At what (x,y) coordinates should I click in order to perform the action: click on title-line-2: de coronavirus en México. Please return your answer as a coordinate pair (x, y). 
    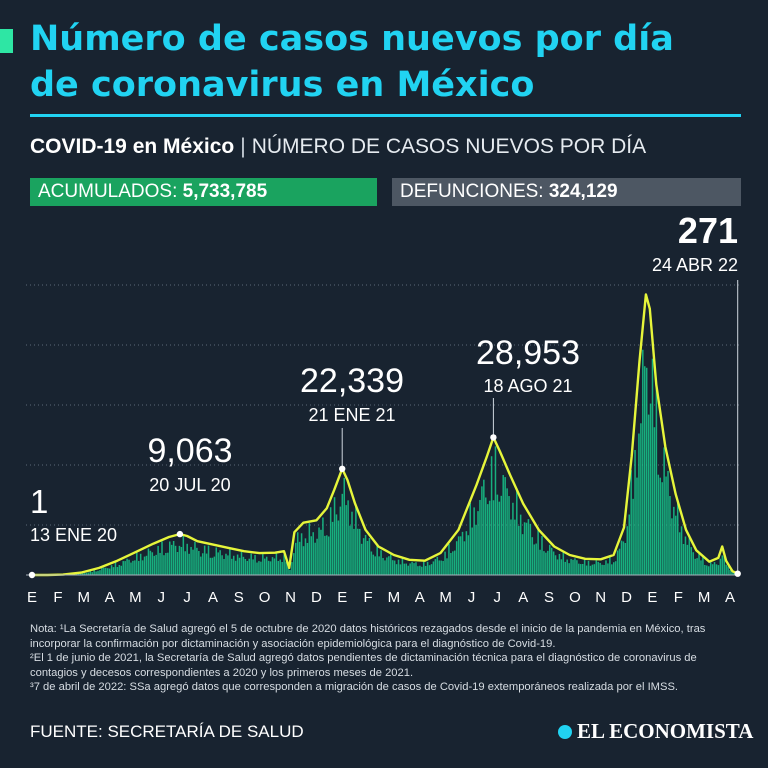
    Looking at the image, I should click on (282, 85).